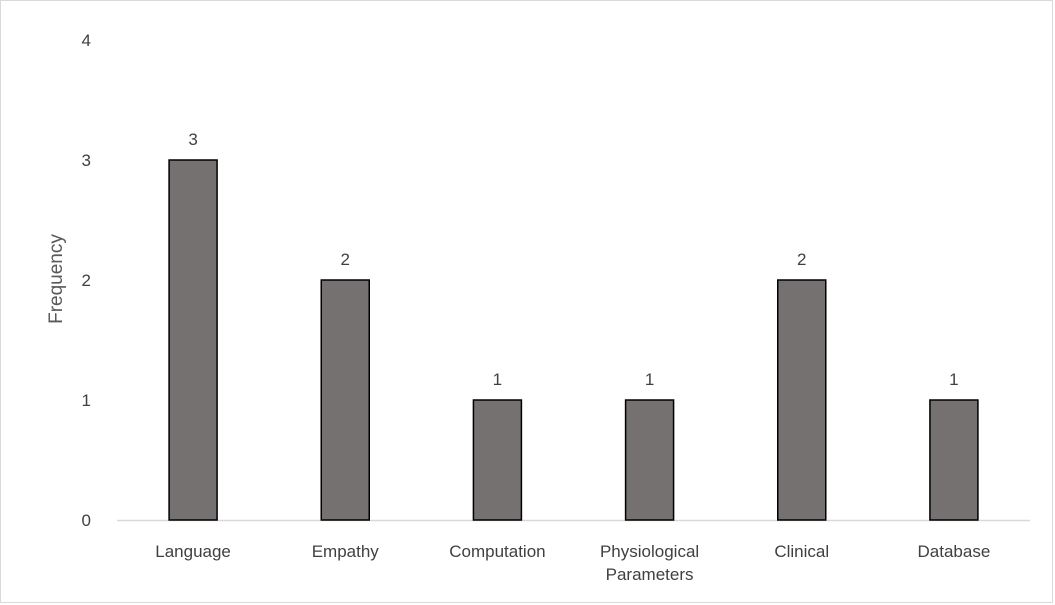 The height and width of the screenshot is (605, 1055). I want to click on x-category-label: Database, so click(954, 551).